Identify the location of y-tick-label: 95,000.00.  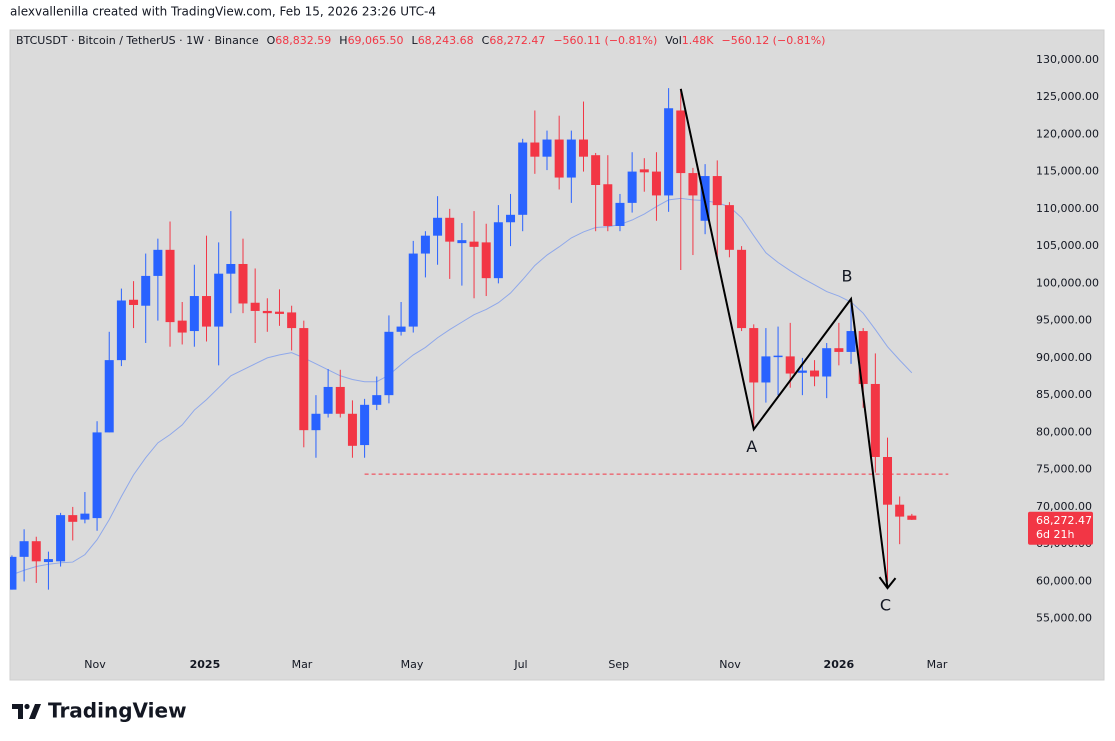
(1064, 320).